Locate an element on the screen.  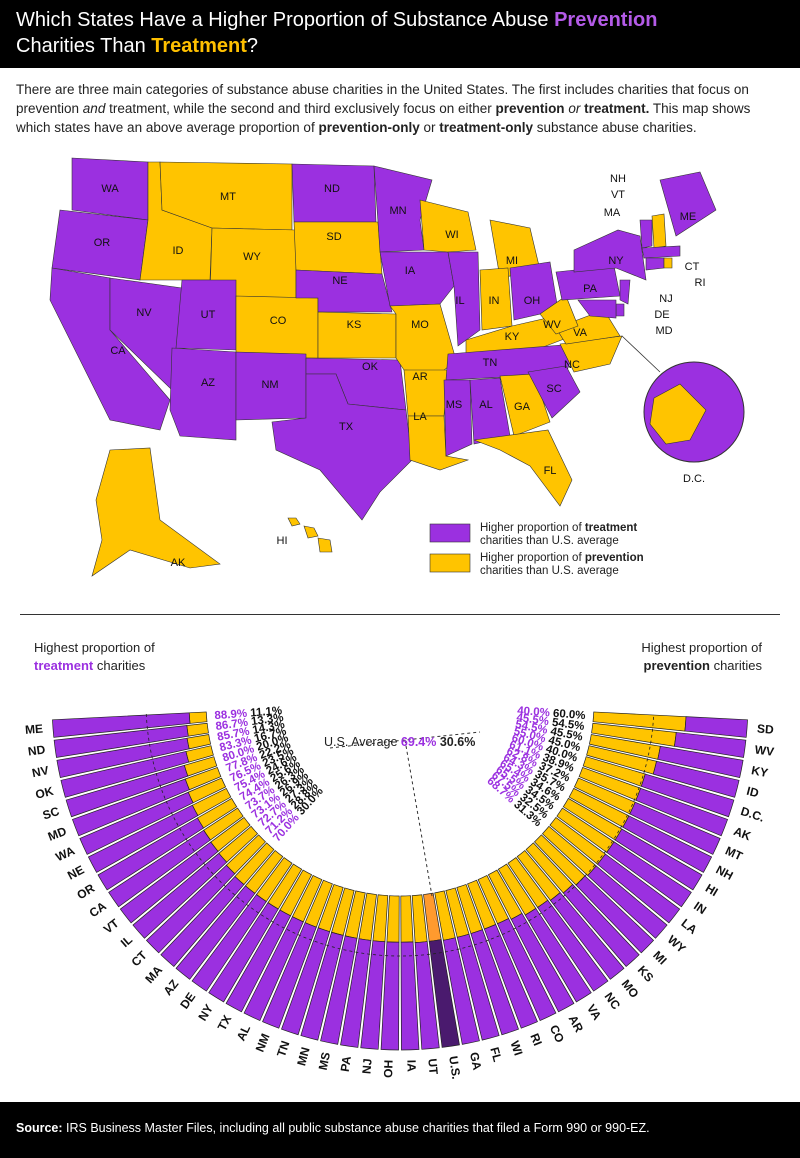
bar-pa is located at coordinates (358, 970).